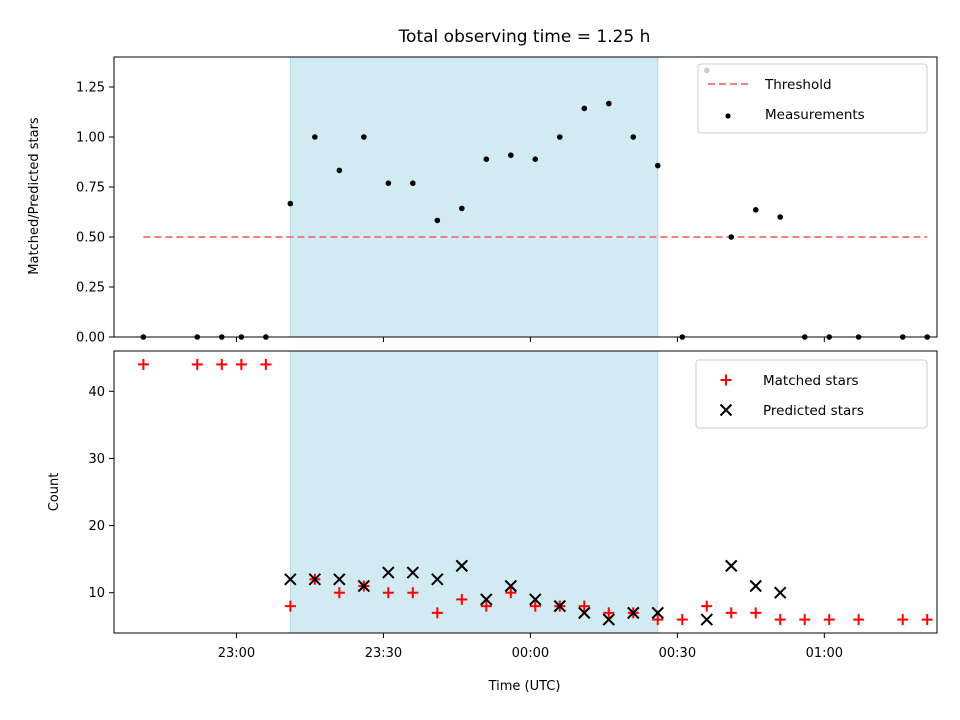 This screenshot has height=720, width=960. I want to click on top-y-tick-label: 0.50, so click(90, 238).